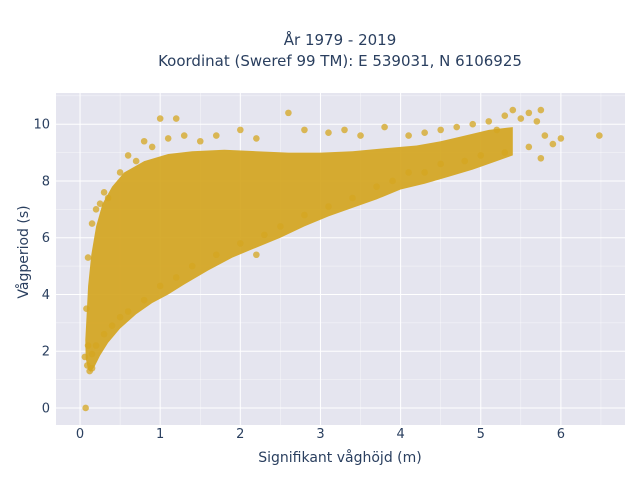 This screenshot has height=480, width=640. I want to click on chart-title-line1: År 1979 - 2019, so click(340, 39).